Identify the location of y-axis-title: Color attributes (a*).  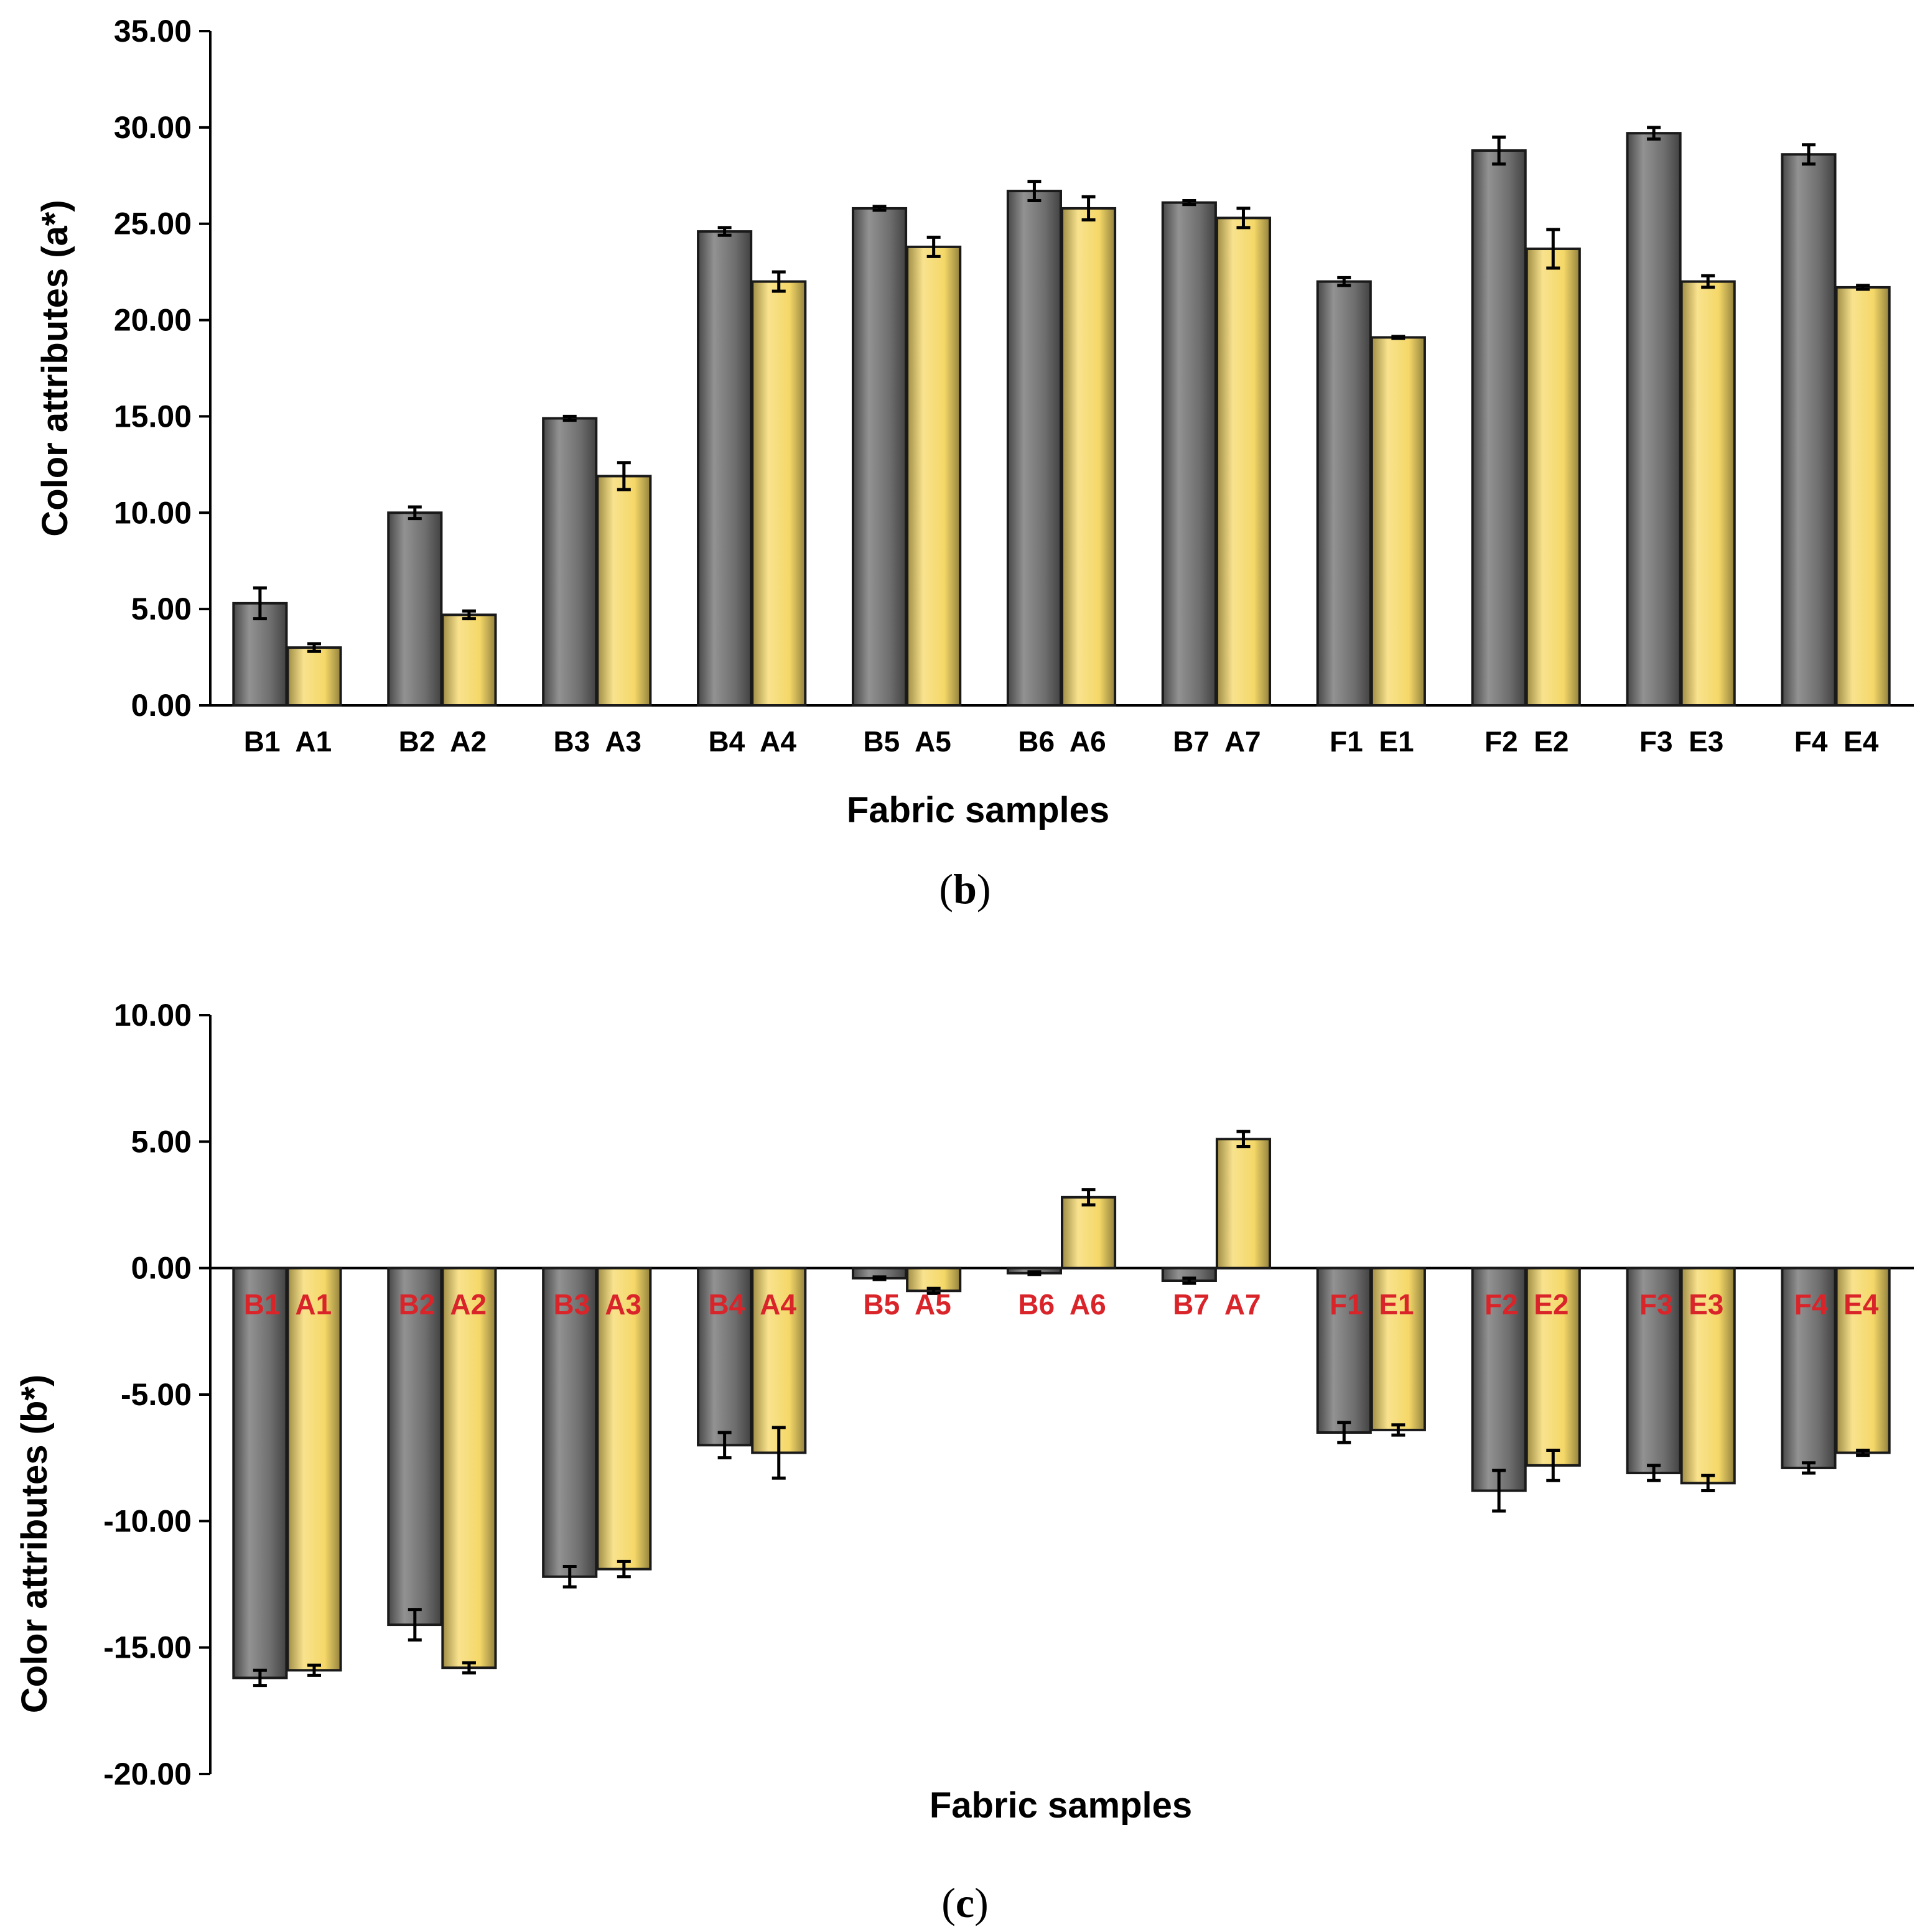
(55, 368).